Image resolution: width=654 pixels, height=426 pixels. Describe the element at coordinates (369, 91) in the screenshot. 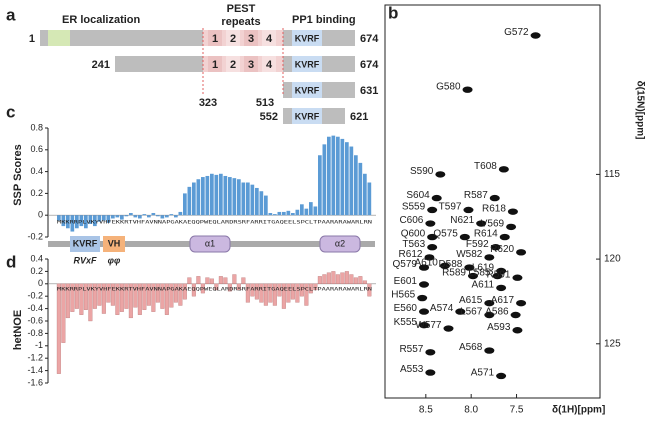

I see `end-label: 631` at that location.